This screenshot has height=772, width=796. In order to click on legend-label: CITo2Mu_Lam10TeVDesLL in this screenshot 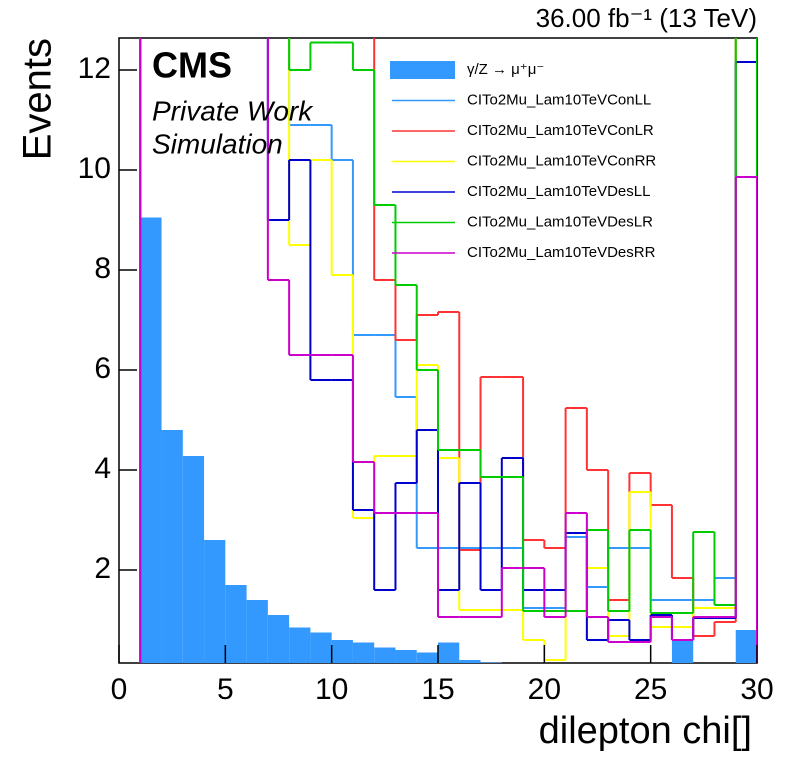, I will do `click(558, 191)`.